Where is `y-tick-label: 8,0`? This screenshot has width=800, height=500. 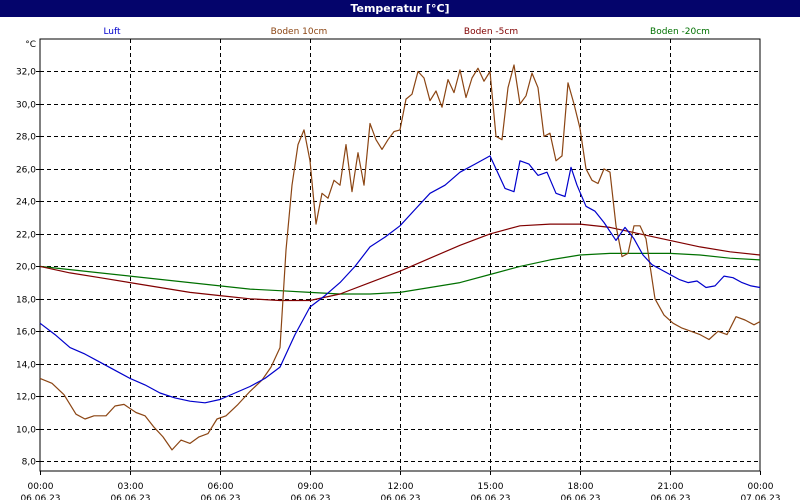
y-tick-label: 8,0 is located at coordinates (29, 463).